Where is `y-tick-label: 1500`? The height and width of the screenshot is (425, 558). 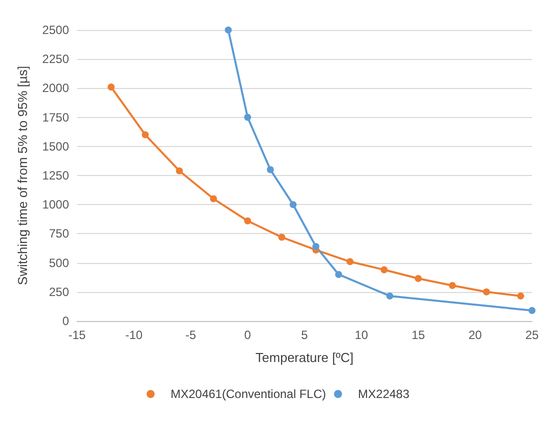 y-tick-label: 1500 is located at coordinates (56, 146).